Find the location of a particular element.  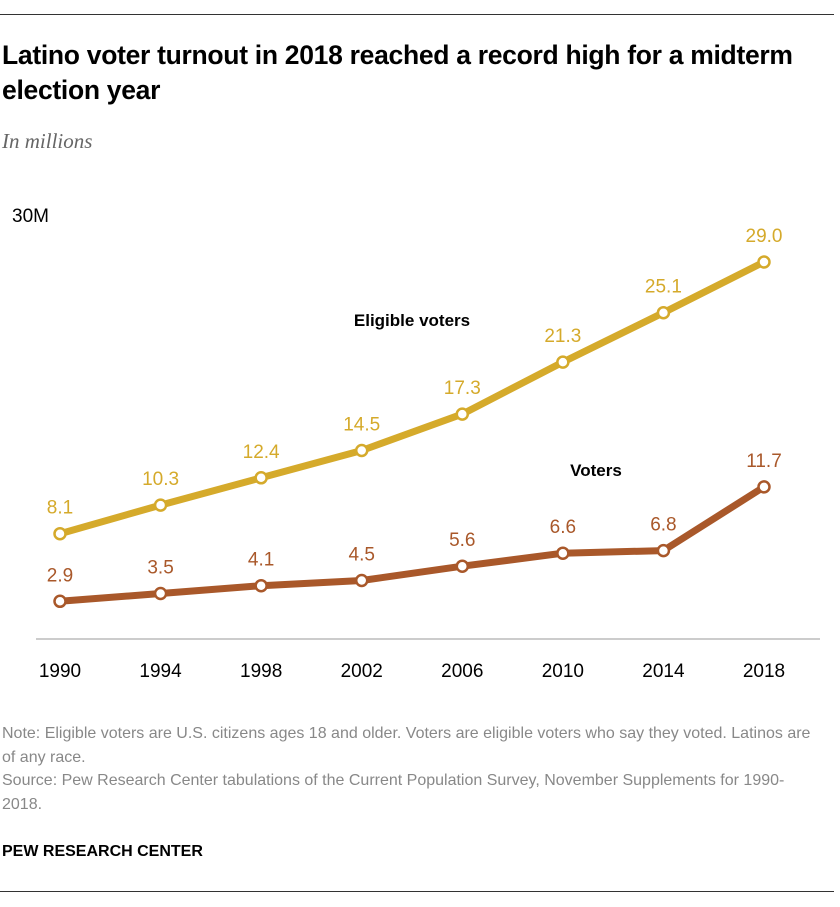

data-label: 4.1 is located at coordinates (261, 560).